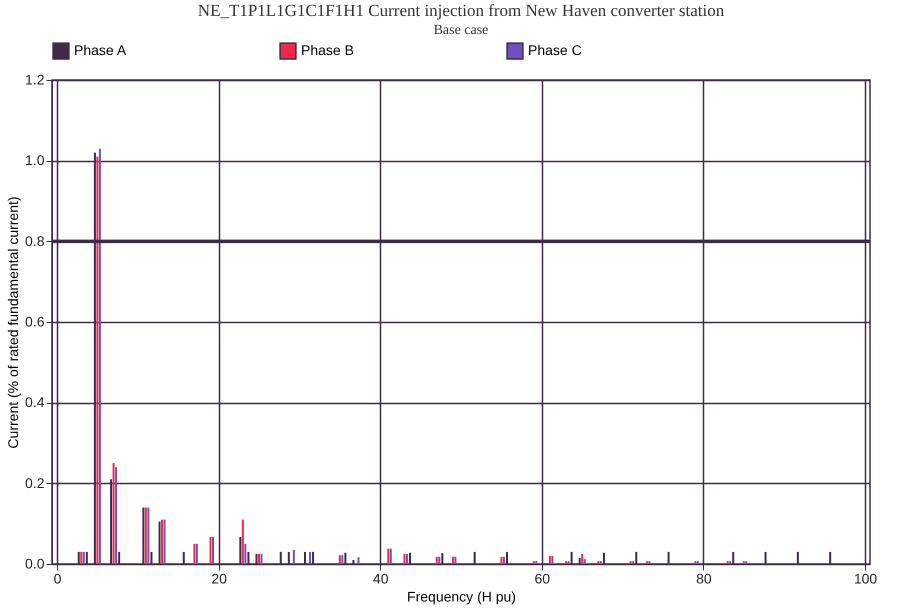  What do you see at coordinates (555, 50) in the screenshot?
I see `legend-label: Phase C` at bounding box center [555, 50].